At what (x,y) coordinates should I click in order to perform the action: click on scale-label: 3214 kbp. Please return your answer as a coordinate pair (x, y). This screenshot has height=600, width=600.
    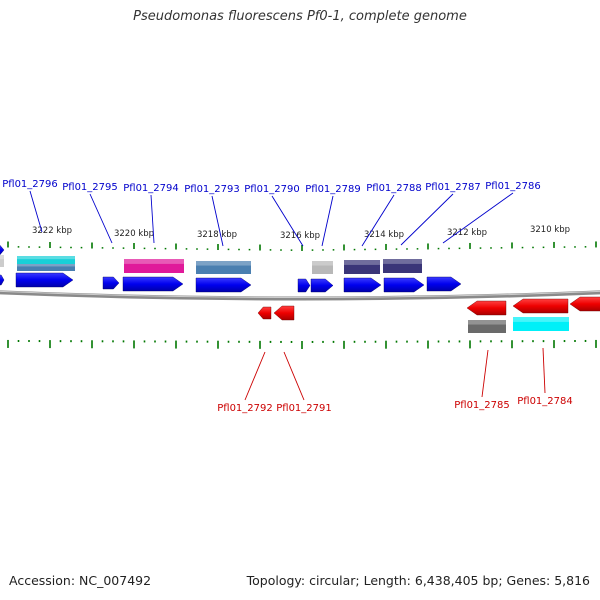
    Looking at the image, I should click on (384, 235).